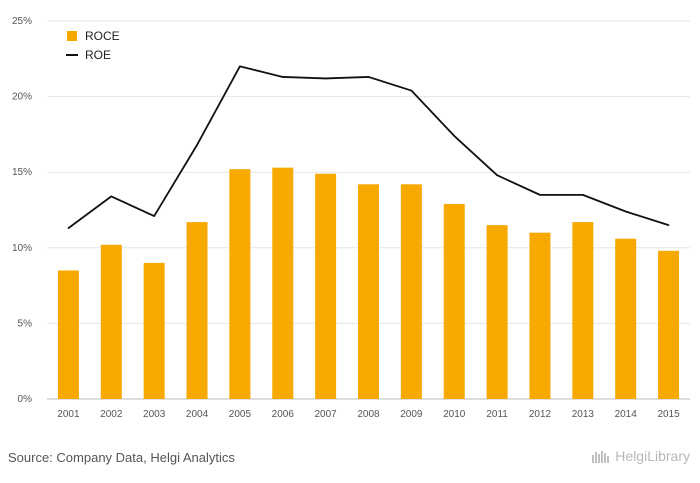 This screenshot has height=483, width=700. Describe the element at coordinates (154, 414) in the screenshot. I see `x-tick-label: 2003` at that location.